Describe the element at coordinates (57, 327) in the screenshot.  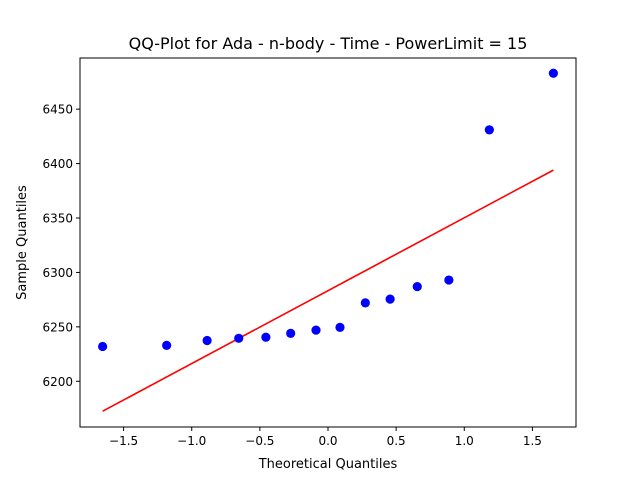
I see `y-tick-label: 6250` at that location.